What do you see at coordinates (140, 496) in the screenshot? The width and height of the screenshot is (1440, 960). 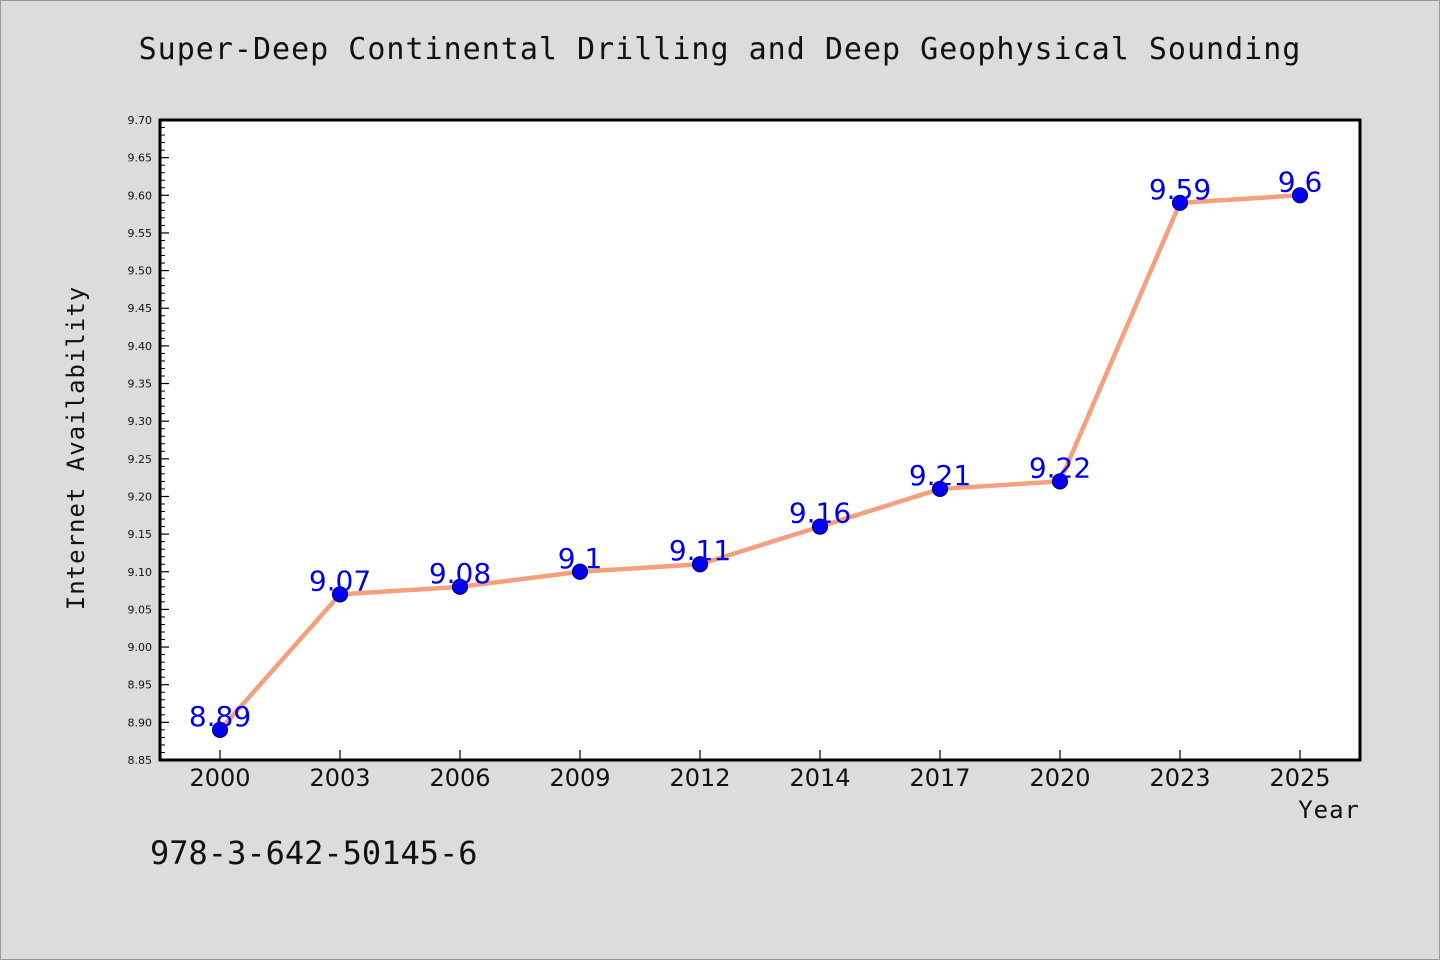 I see `y-tick-label: 9.20` at bounding box center [140, 496].